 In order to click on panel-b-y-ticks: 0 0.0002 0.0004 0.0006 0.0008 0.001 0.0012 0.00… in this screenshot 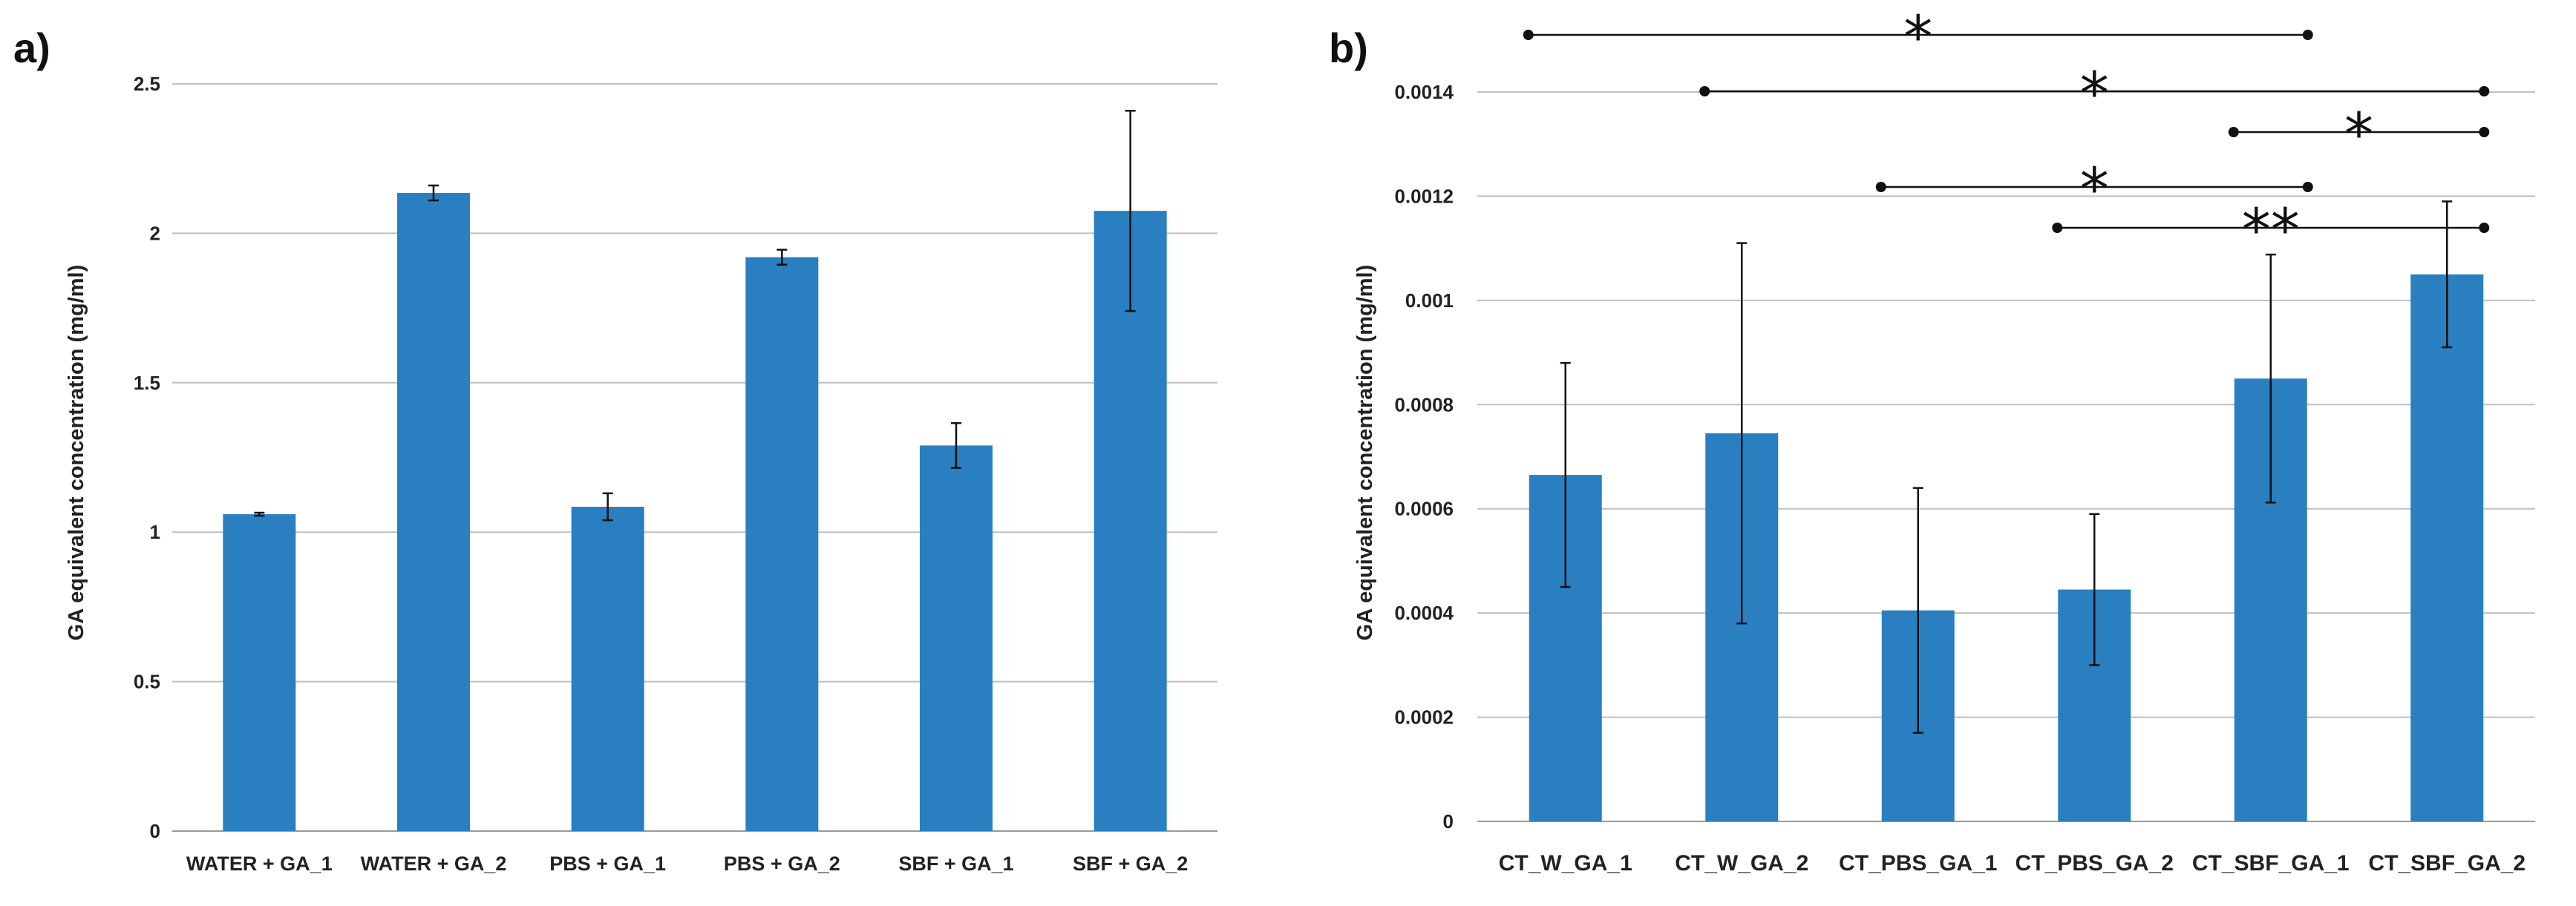, I will do `click(1424, 457)`.